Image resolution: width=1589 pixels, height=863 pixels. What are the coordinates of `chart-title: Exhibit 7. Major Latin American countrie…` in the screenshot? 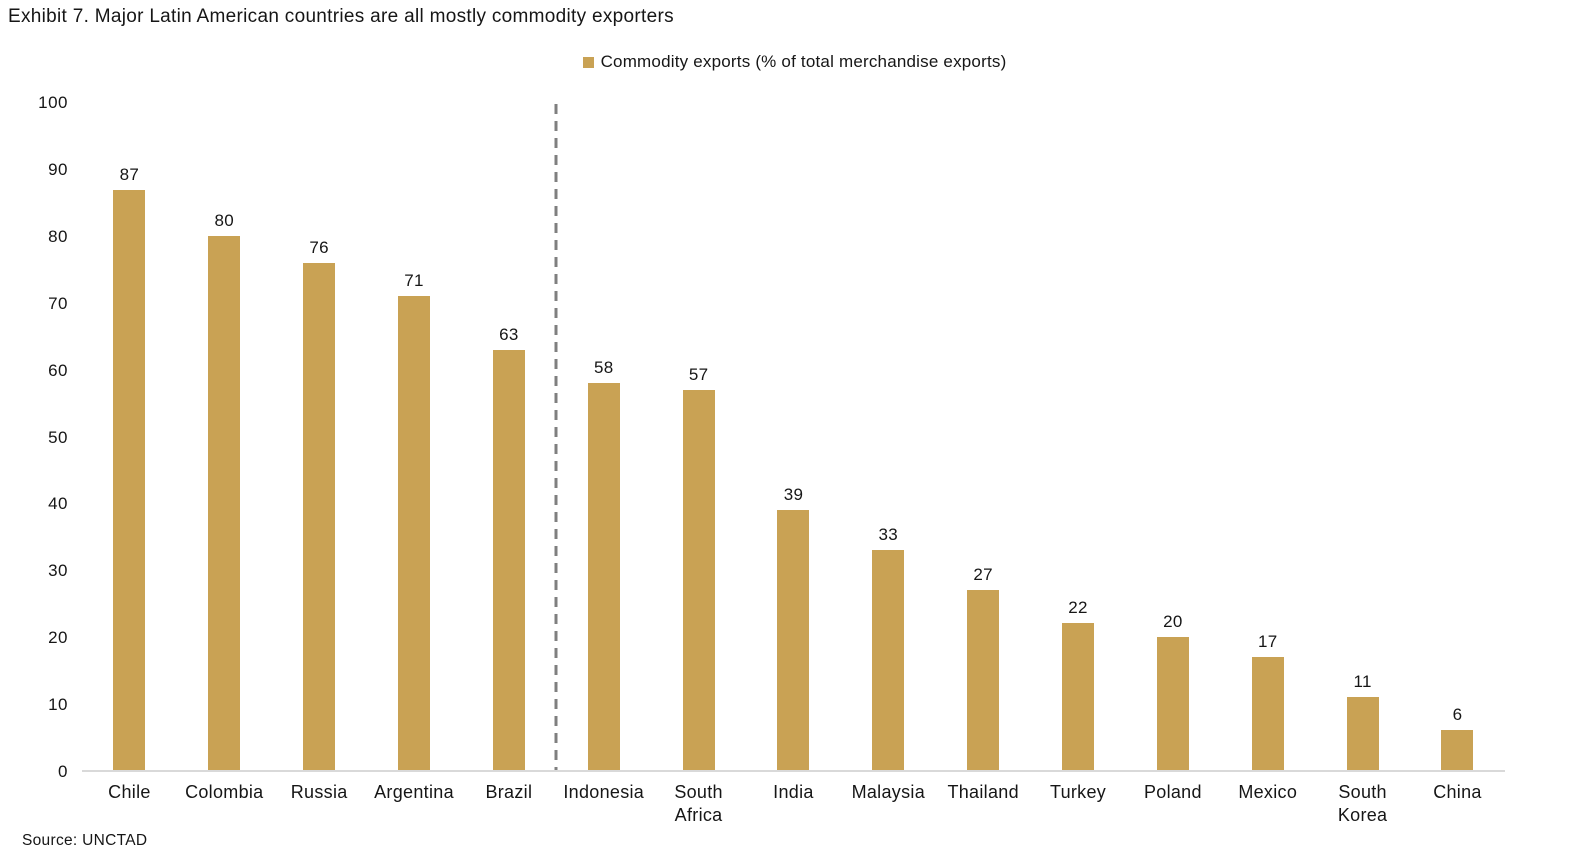 It's located at (341, 16).